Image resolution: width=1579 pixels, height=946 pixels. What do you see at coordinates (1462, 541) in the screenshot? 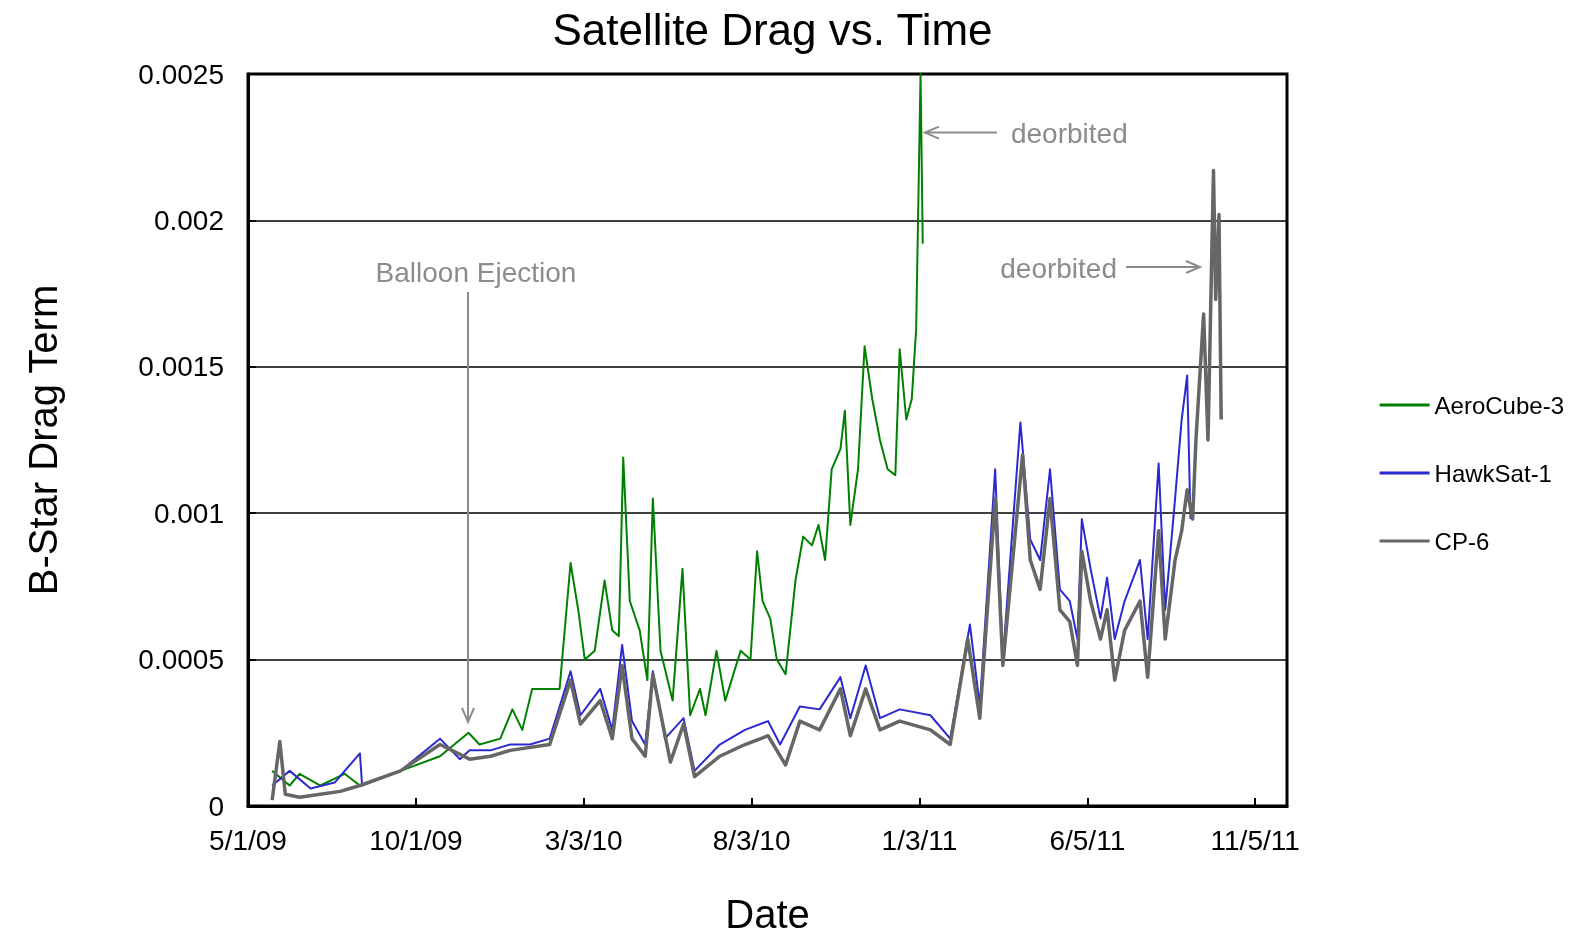
I see `legend-label: CP-6` at bounding box center [1462, 541].